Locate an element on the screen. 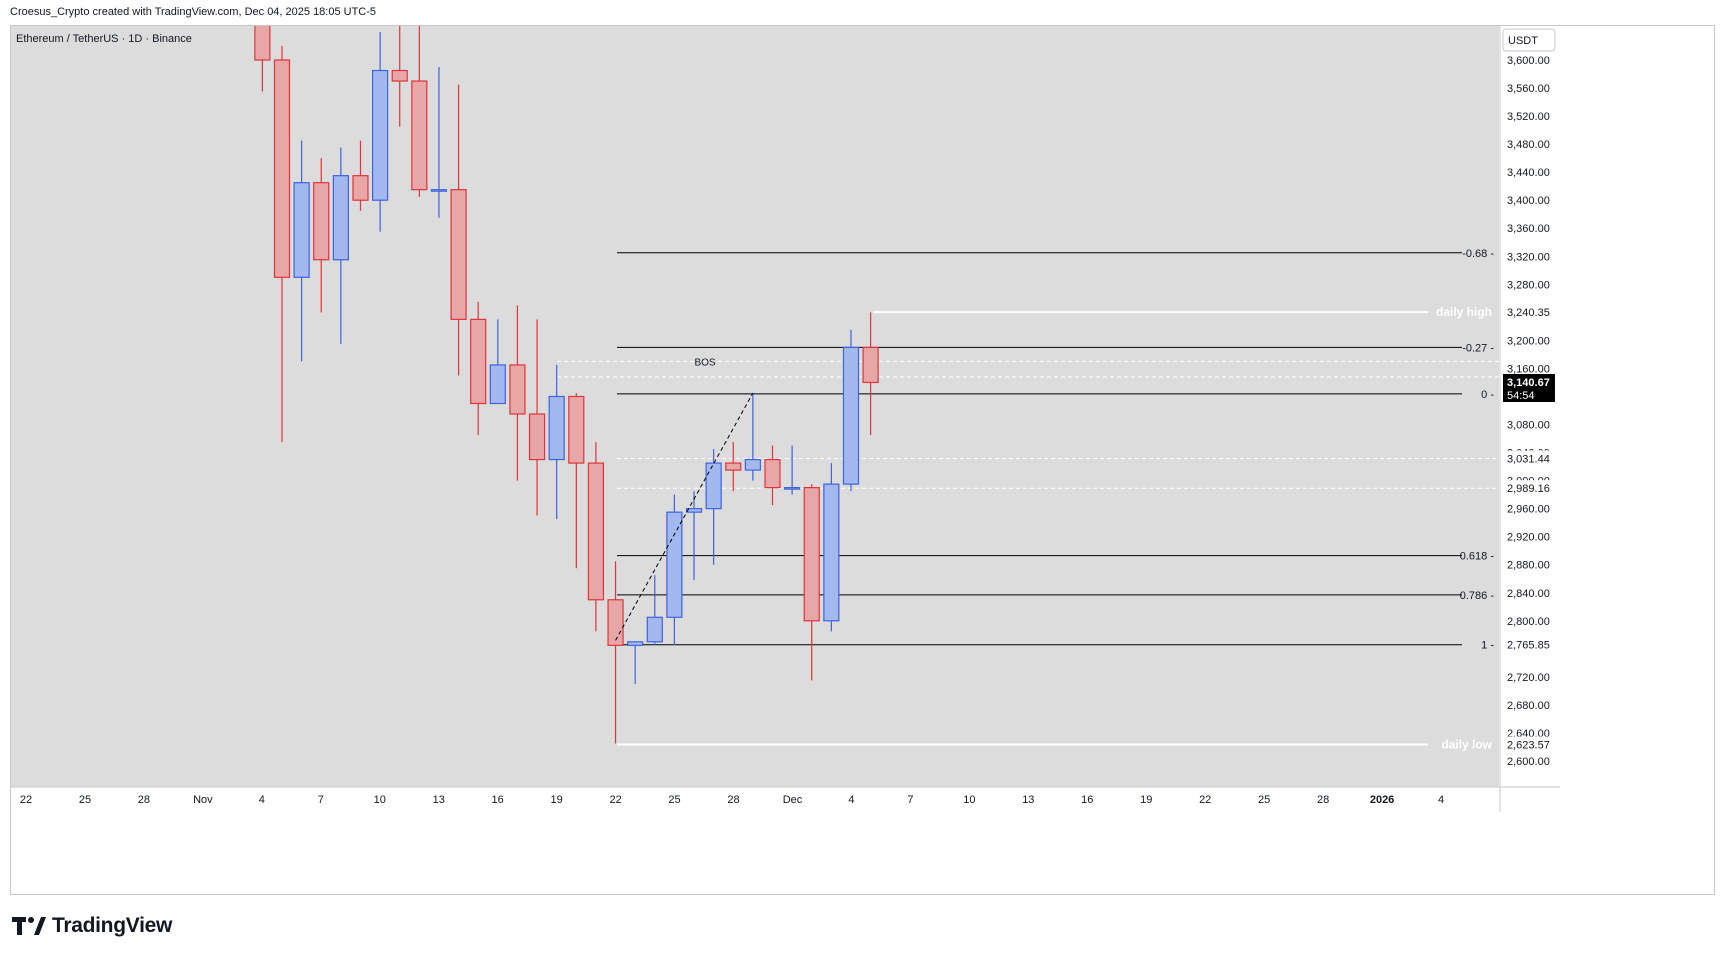 This screenshot has width=1723, height=953. annotations: BOS is located at coordinates (684, 499).